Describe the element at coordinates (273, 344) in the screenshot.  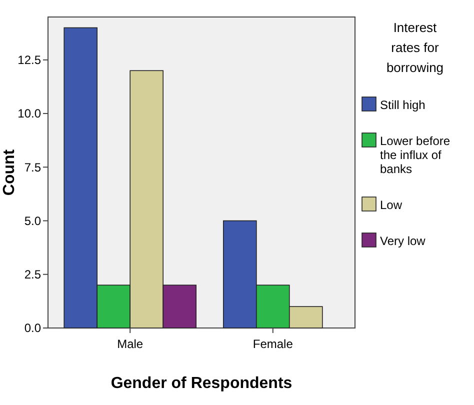
I see `x-tick-label: Female` at that location.